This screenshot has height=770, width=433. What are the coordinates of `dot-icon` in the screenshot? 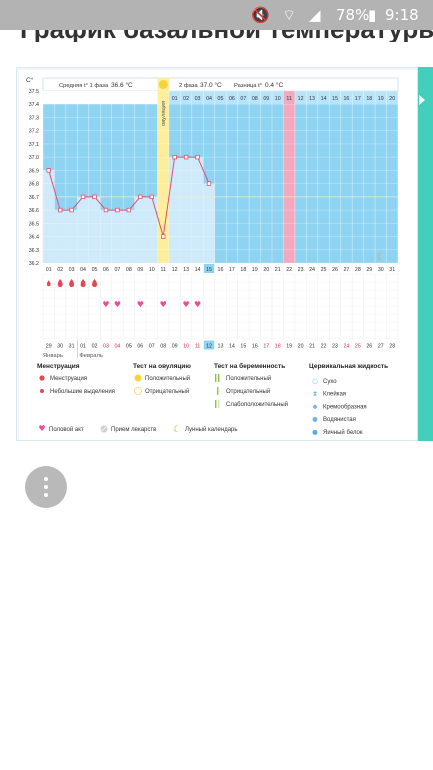 It's located at (46, 479).